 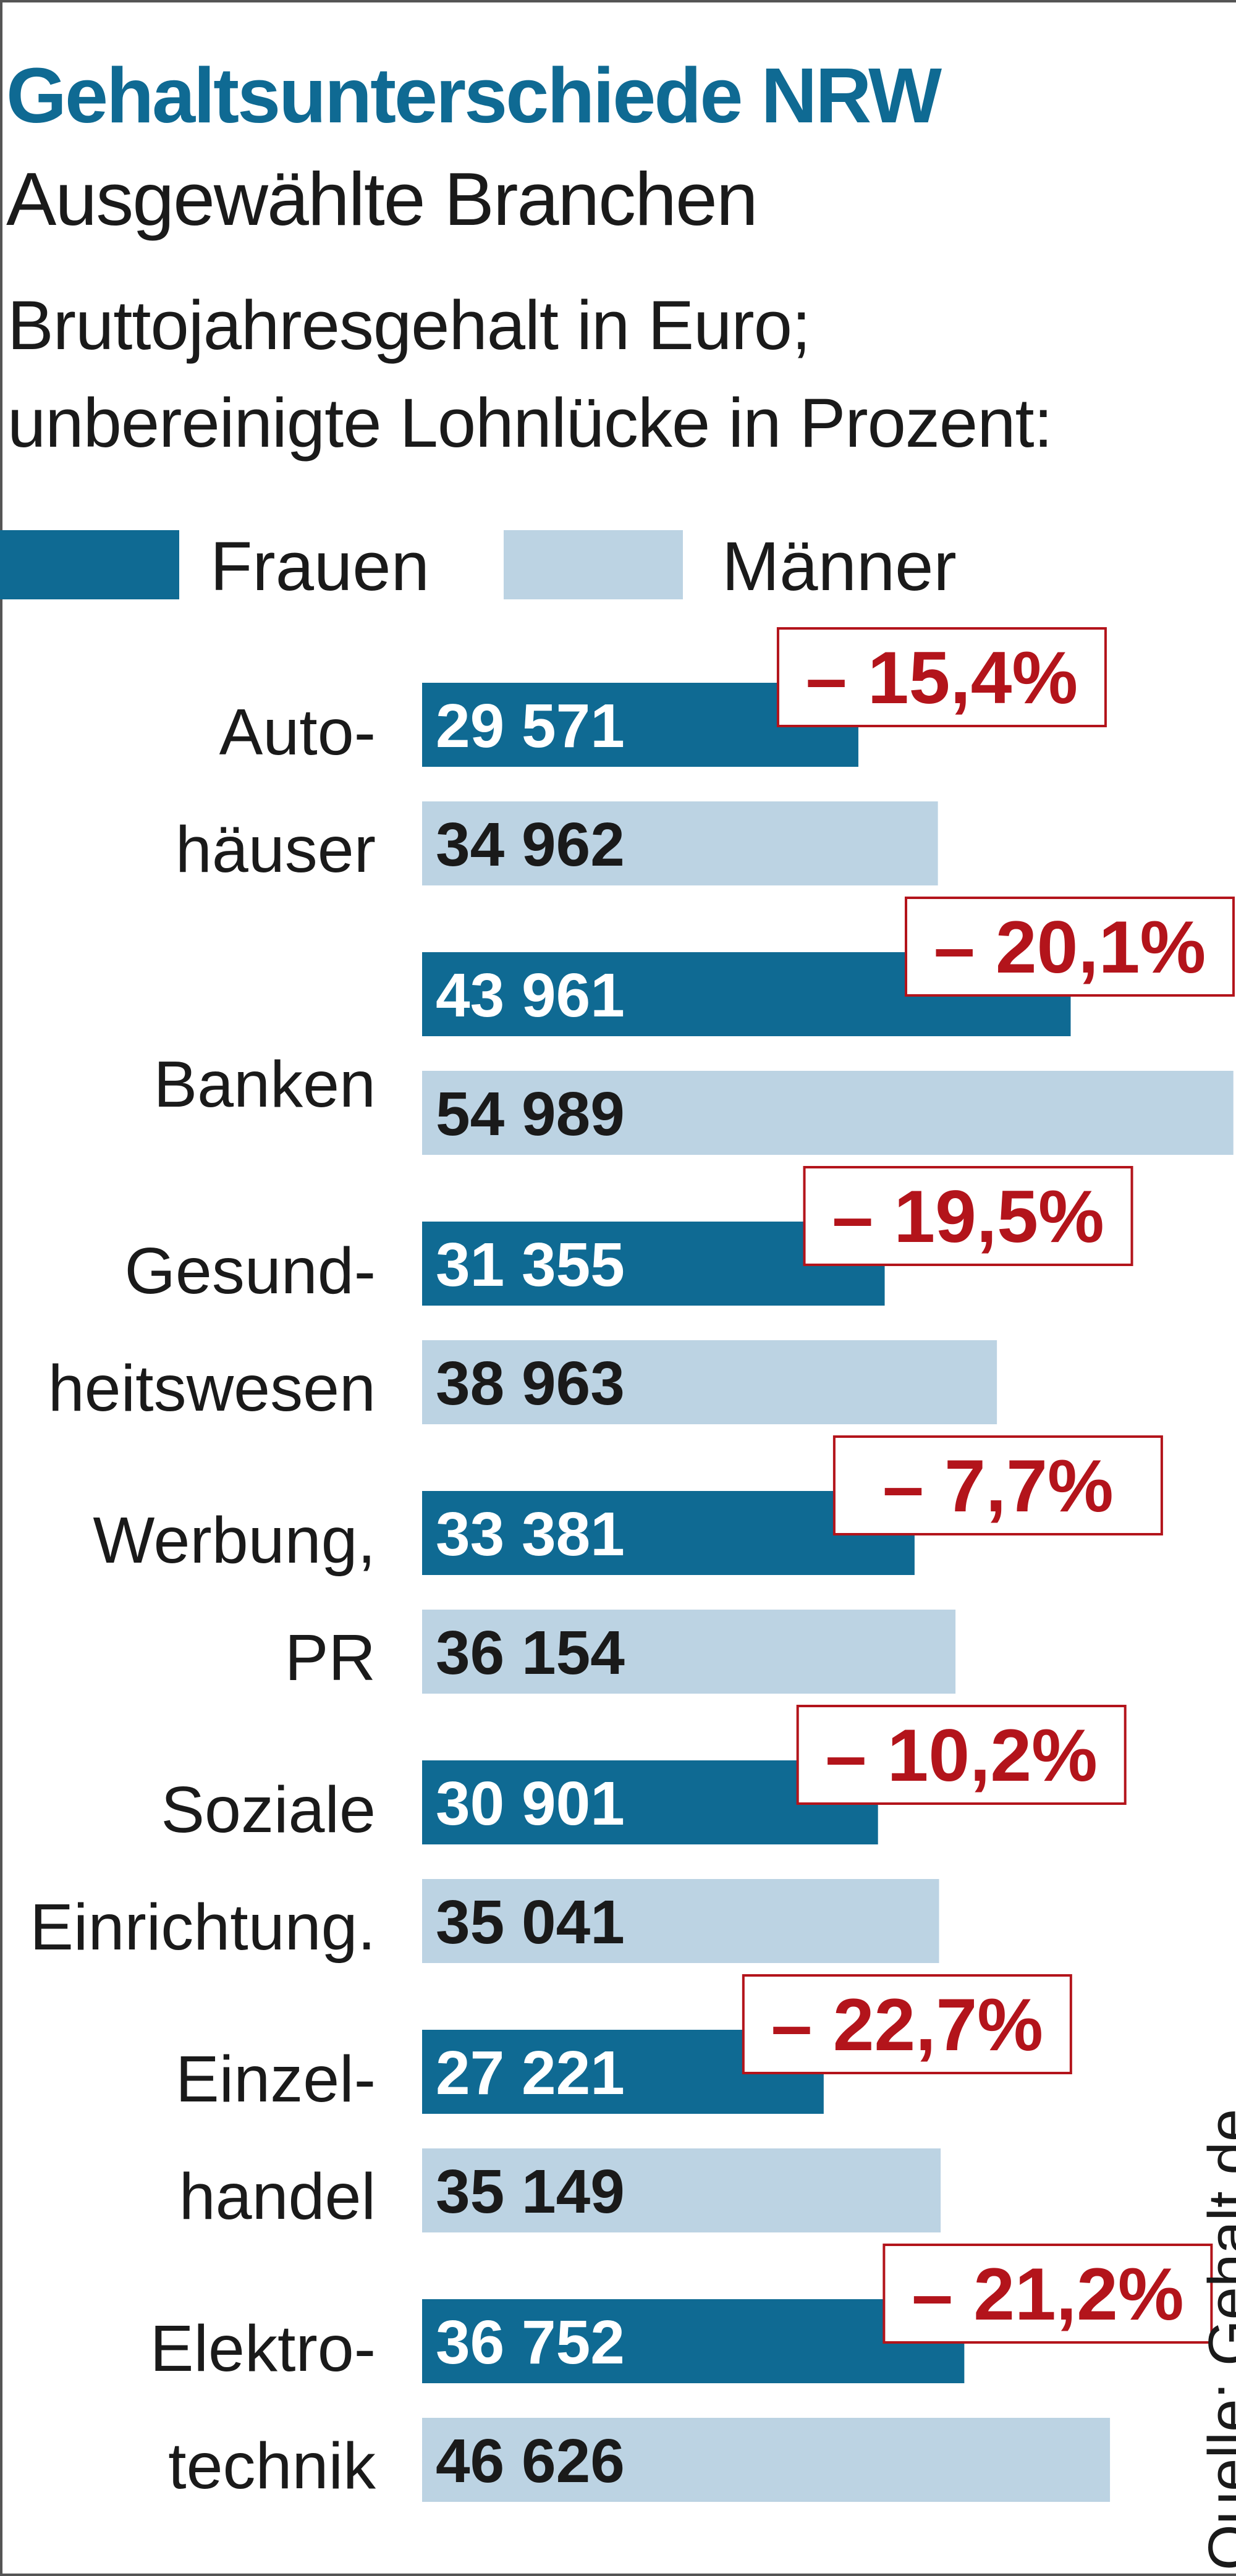 What do you see at coordinates (530, 1652) in the screenshot?
I see `value-label-maenner: 36 154` at bounding box center [530, 1652].